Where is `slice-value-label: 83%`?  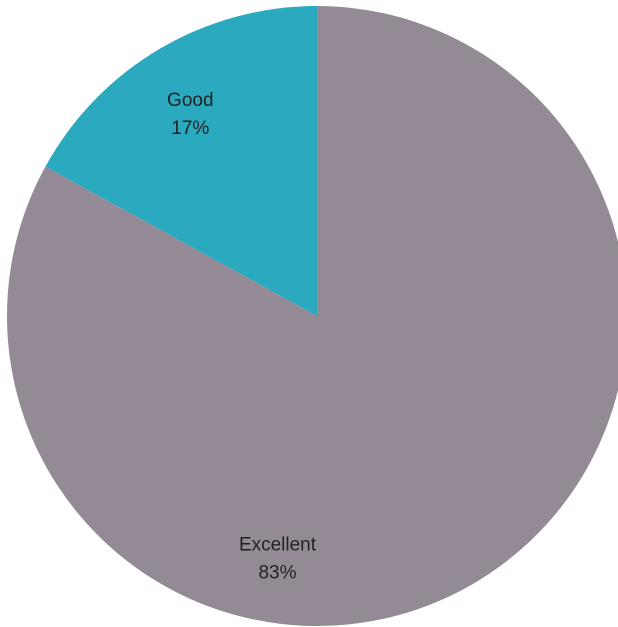
slice-value-label: 83% is located at coordinates (277, 573).